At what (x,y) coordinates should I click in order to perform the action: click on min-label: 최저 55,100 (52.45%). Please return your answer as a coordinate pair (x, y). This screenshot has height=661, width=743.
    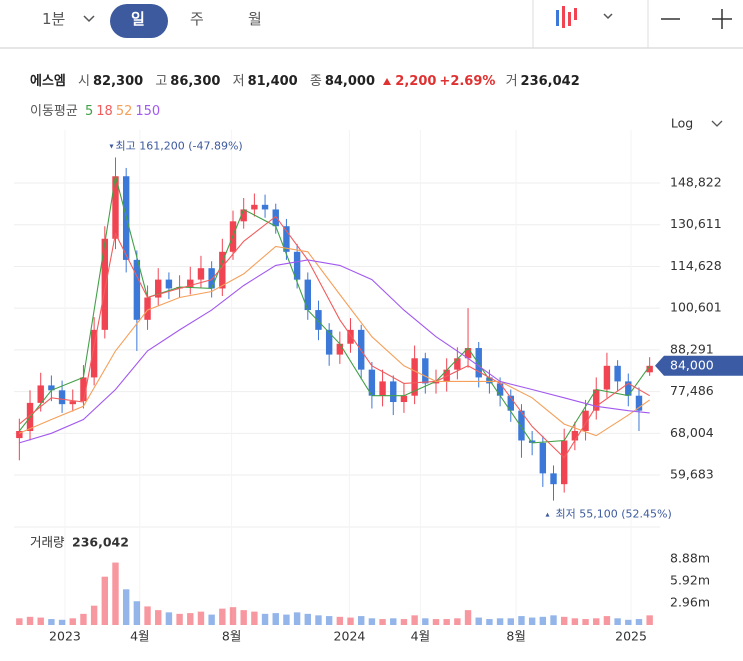
    Looking at the image, I should click on (614, 514).